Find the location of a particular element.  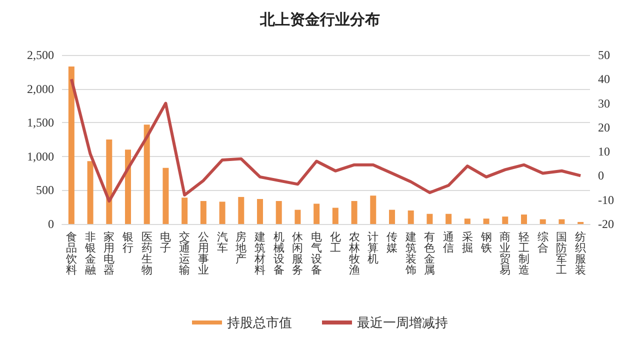

x-tick-label: 机械设备 is located at coordinates (278, 254).